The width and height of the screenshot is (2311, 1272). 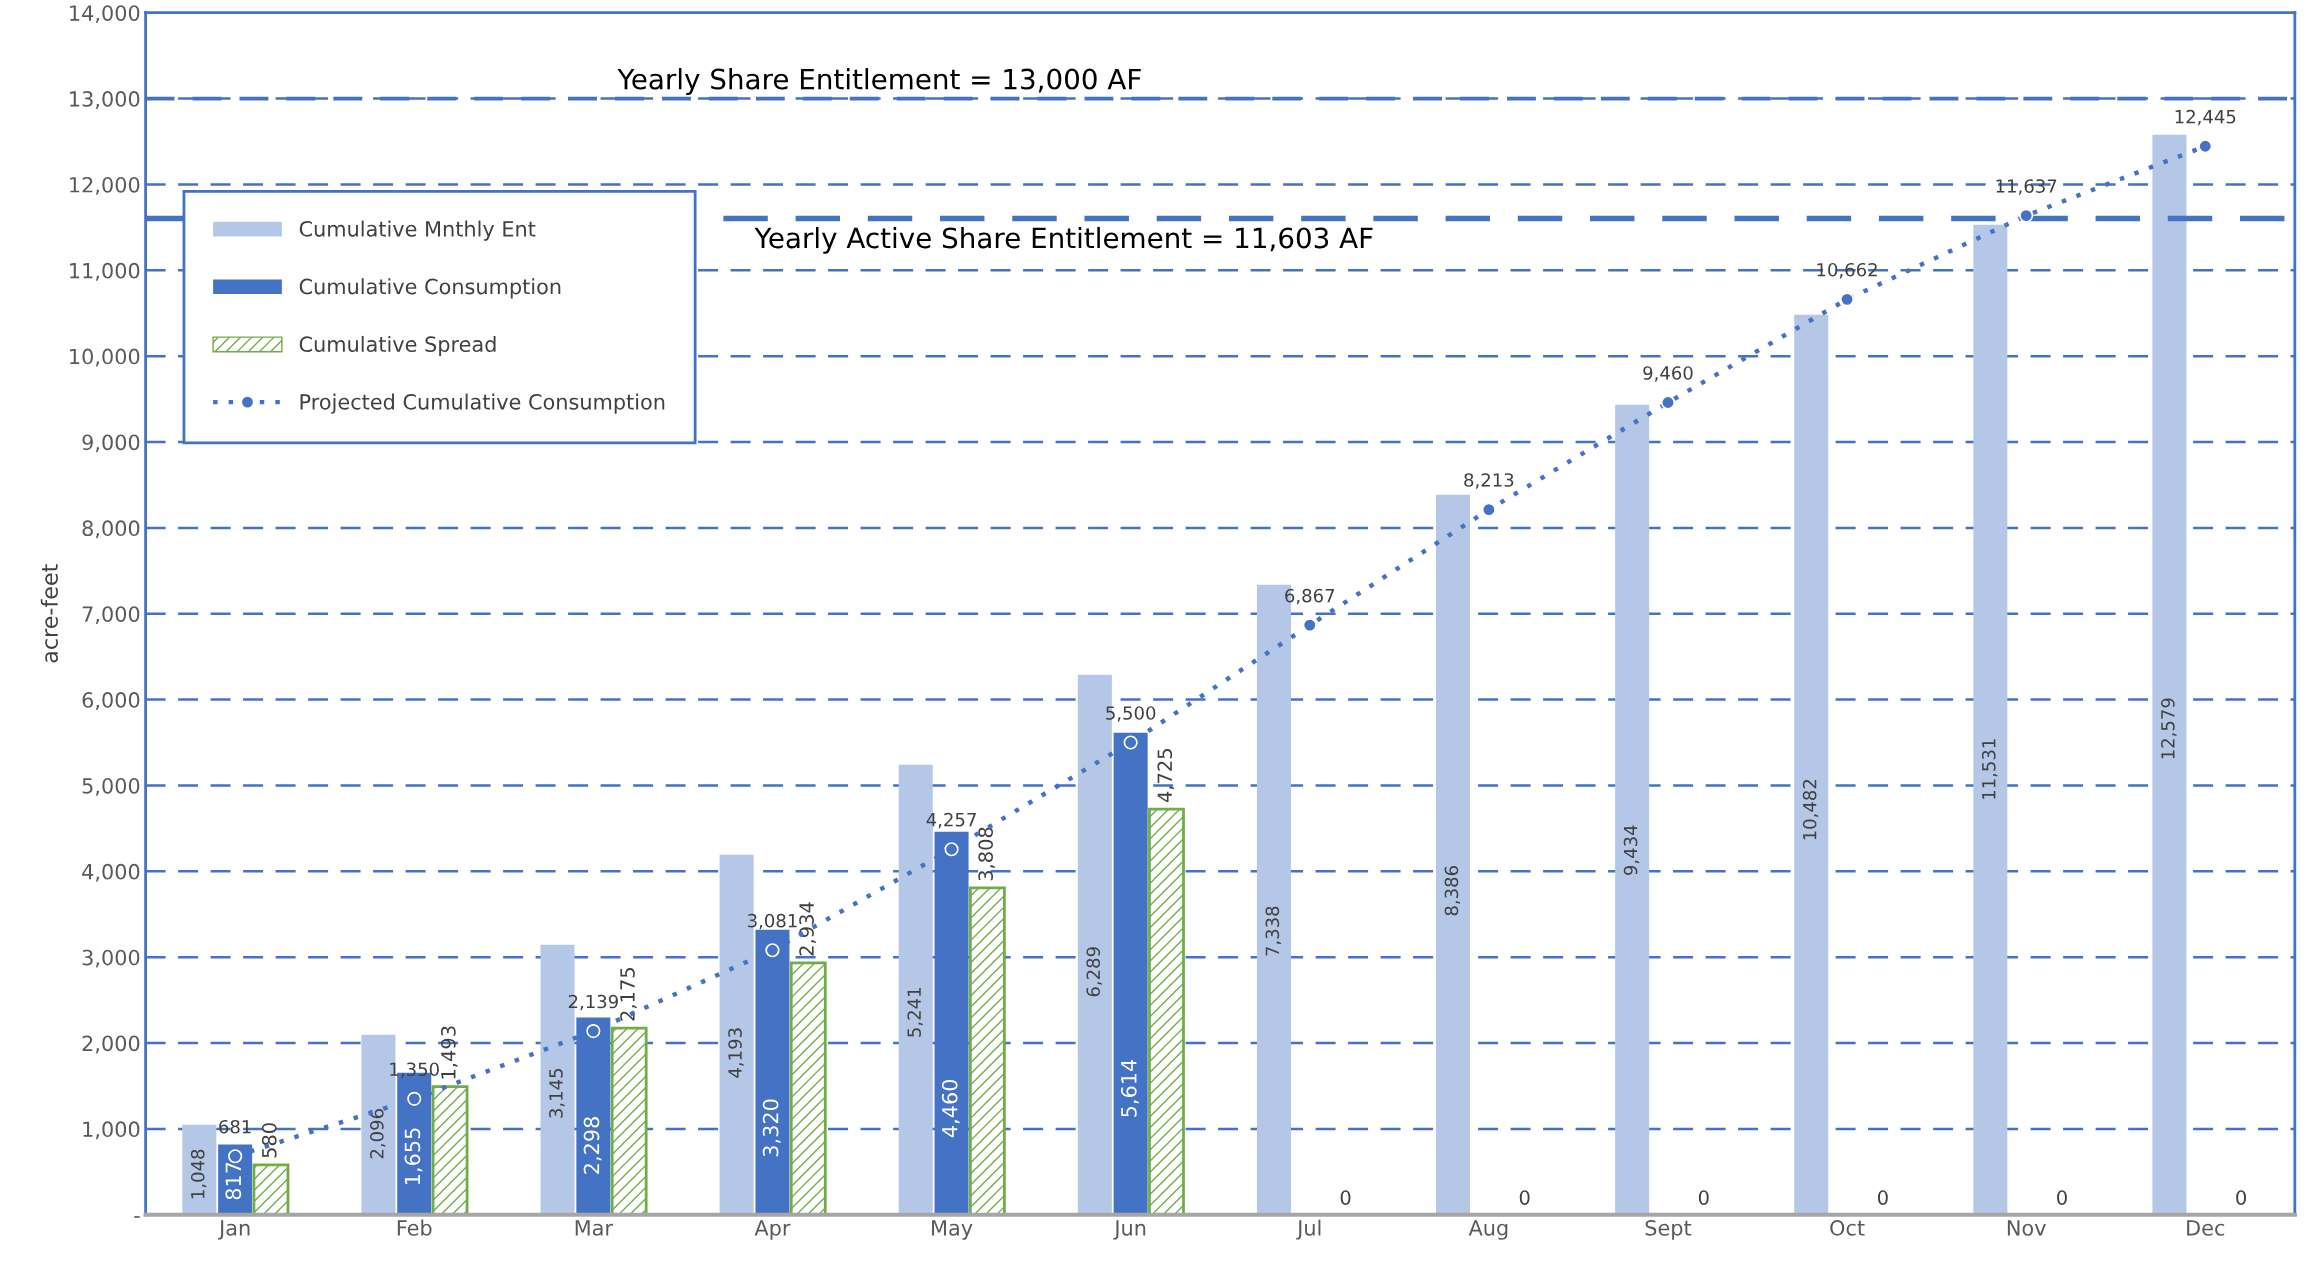 What do you see at coordinates (1810, 809) in the screenshot?
I see `data-label: 10,482` at bounding box center [1810, 809].